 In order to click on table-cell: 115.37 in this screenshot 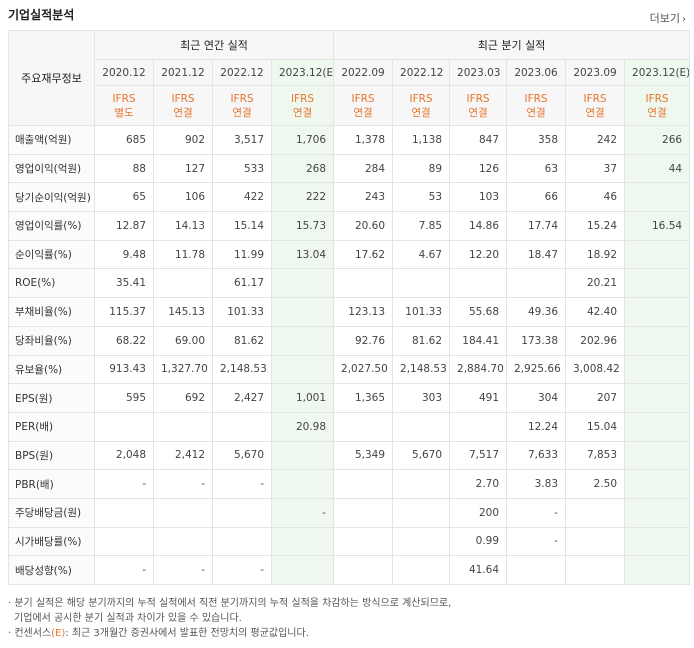, I will do `click(124, 312)`.